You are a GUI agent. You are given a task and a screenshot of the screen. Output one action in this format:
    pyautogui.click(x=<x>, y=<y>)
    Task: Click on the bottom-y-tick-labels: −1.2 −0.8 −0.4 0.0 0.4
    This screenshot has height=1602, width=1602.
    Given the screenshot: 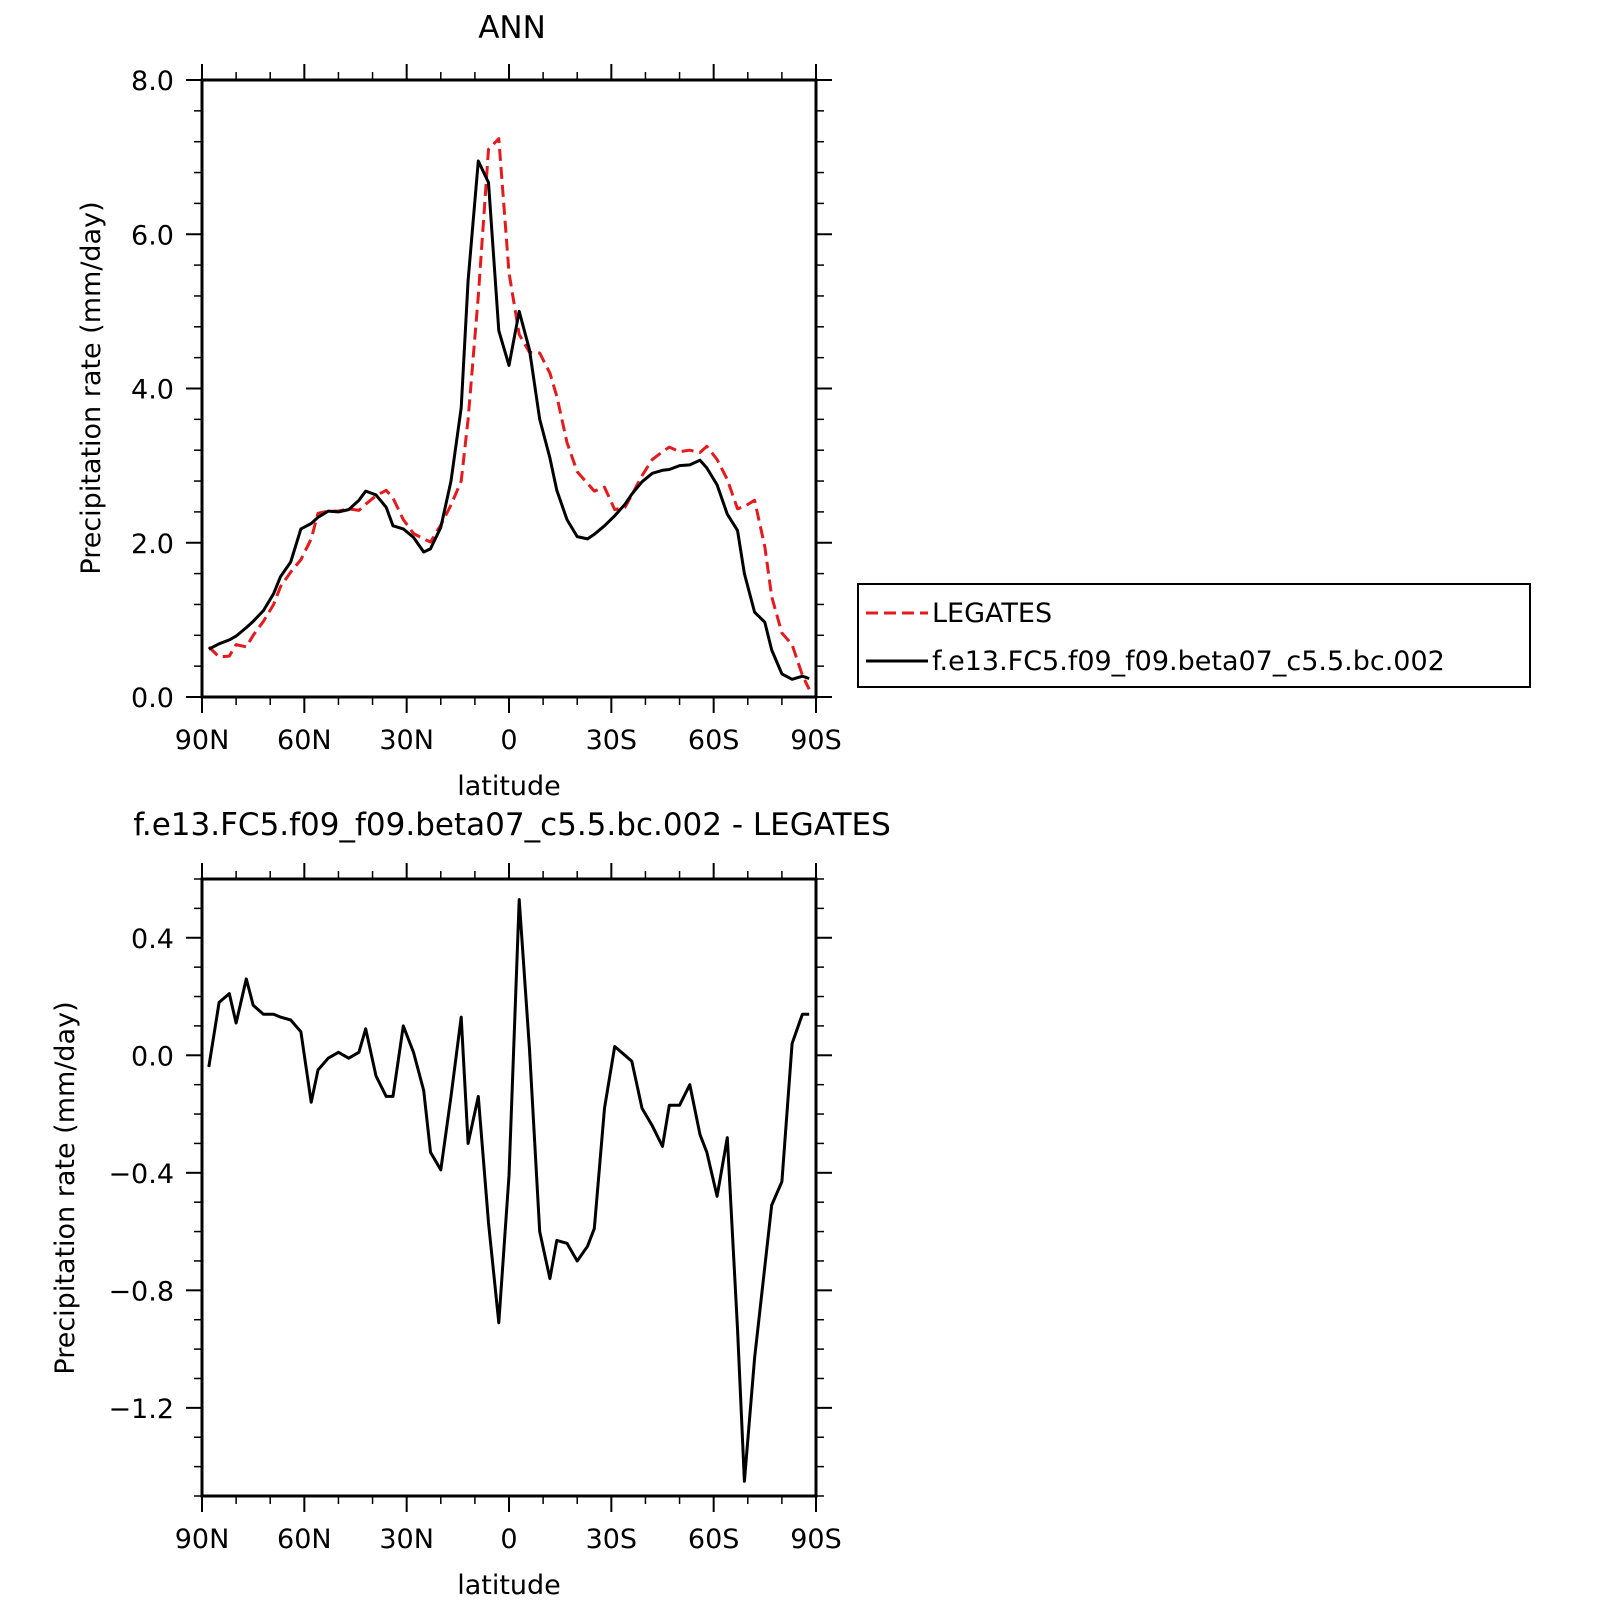 What is the action you would take?
    pyautogui.click(x=141, y=1174)
    